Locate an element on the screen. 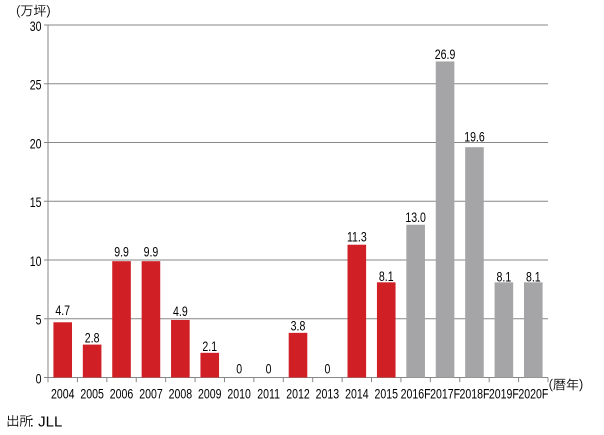 Image resolution: width=604 pixels, height=435 pixels. svg-text: 4.9 is located at coordinates (180, 312).